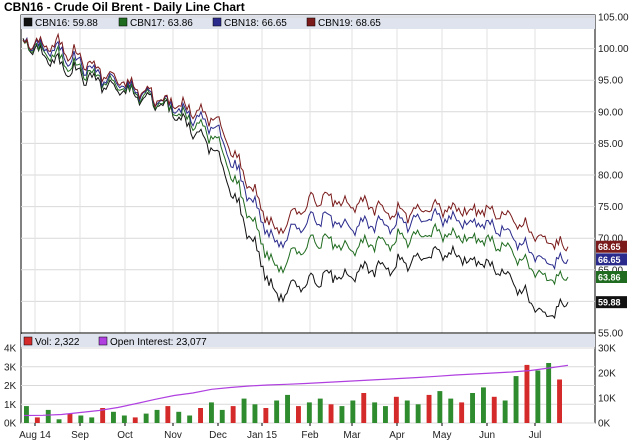 This screenshot has width=629, height=444. Describe the element at coordinates (610, 144) in the screenshot. I see `price-y-tick-label: 85.00` at that location.